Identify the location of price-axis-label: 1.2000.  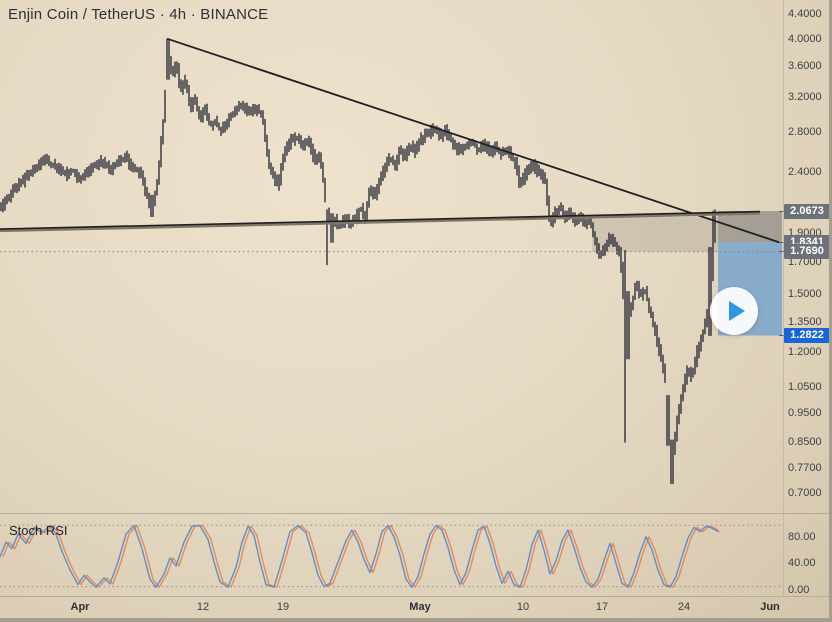
(805, 352).